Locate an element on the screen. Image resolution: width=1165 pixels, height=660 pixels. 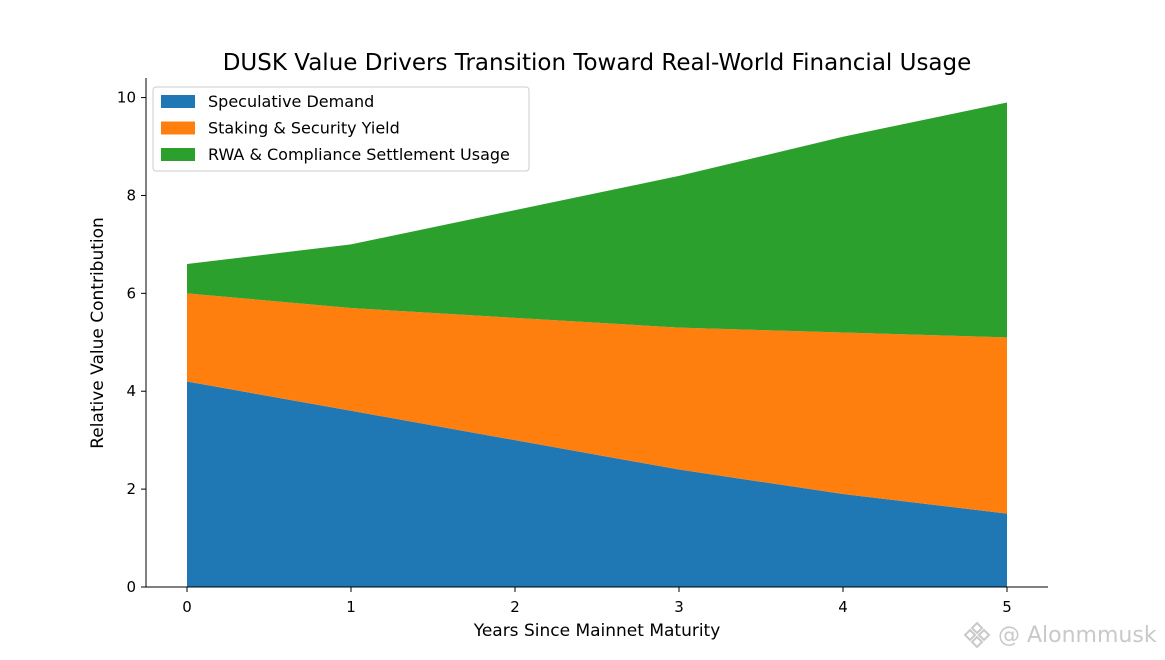
y-tick-label-1: 2 is located at coordinates (131, 489).